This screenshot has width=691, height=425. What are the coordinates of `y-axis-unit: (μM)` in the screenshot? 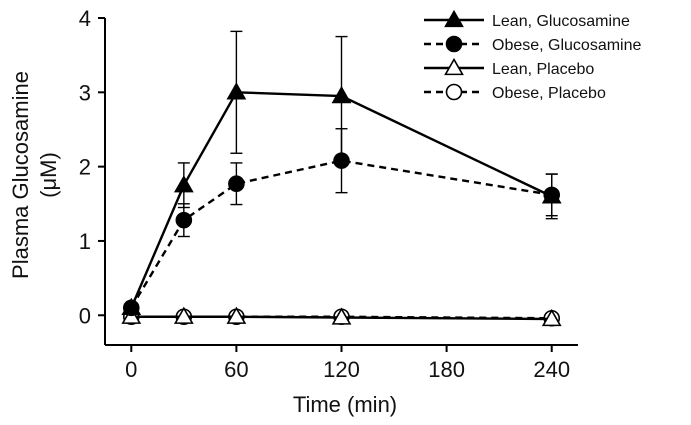 It's located at (48, 175).